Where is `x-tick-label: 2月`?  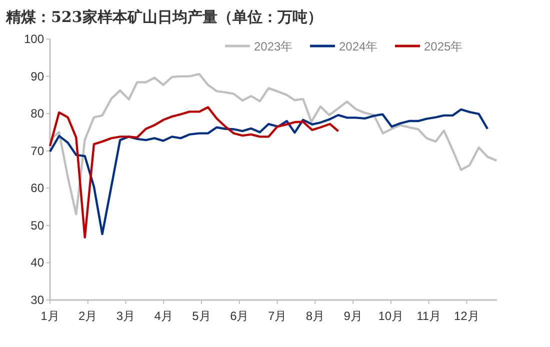 x-tick-label: 2月 is located at coordinates (88, 316).